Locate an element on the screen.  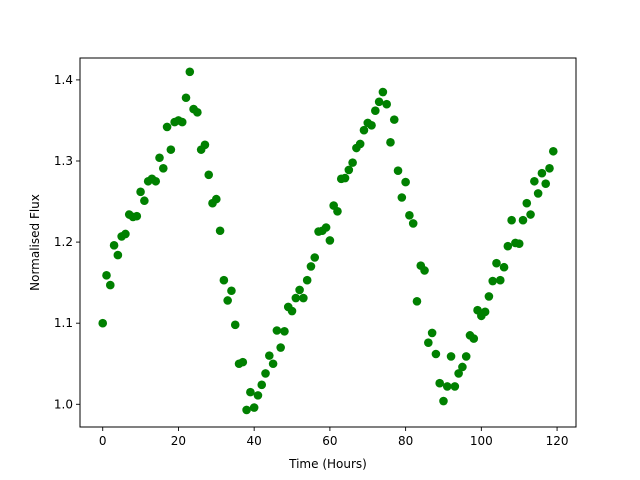
x-tick-label: 60 is located at coordinates (329, 441).